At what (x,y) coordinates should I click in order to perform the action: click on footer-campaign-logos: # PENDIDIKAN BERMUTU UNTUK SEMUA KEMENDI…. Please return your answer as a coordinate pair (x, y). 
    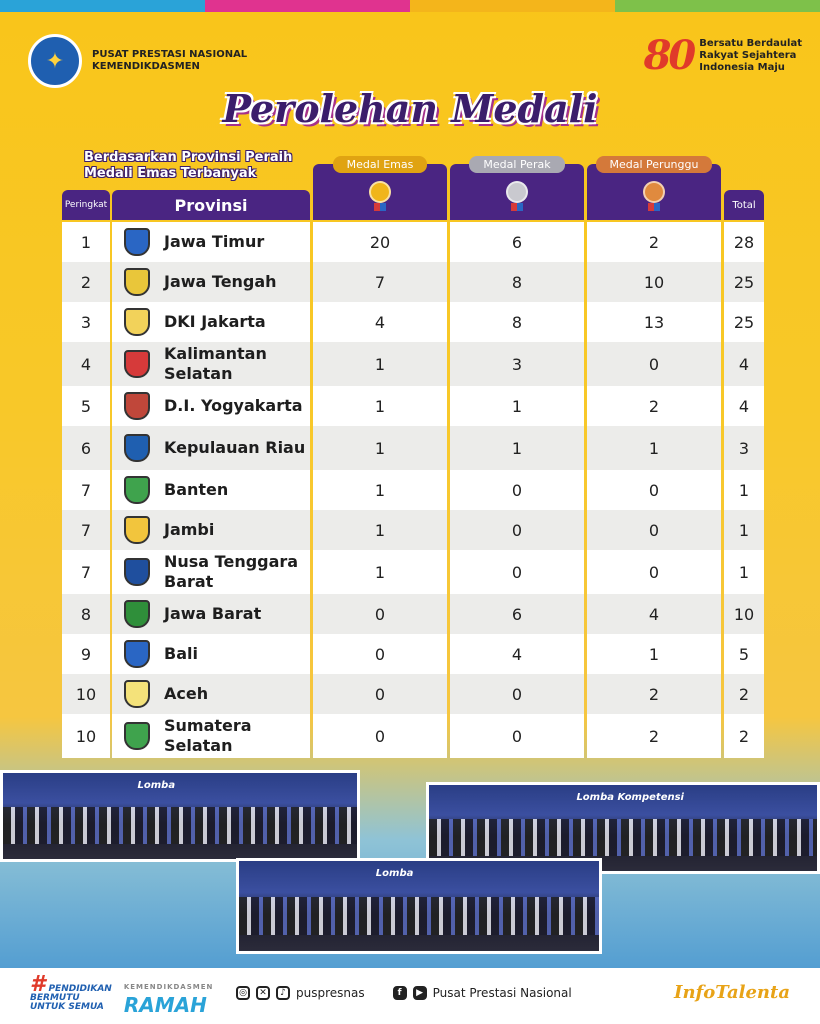
    Looking at the image, I should click on (122, 995).